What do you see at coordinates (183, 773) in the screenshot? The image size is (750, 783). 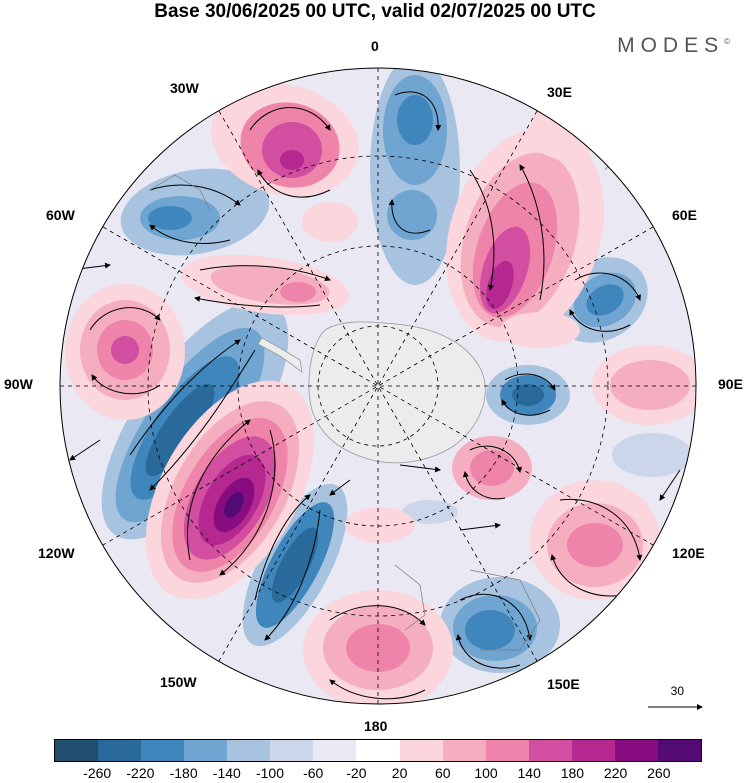 I see `colorbar-tick-label: -180` at bounding box center [183, 773].